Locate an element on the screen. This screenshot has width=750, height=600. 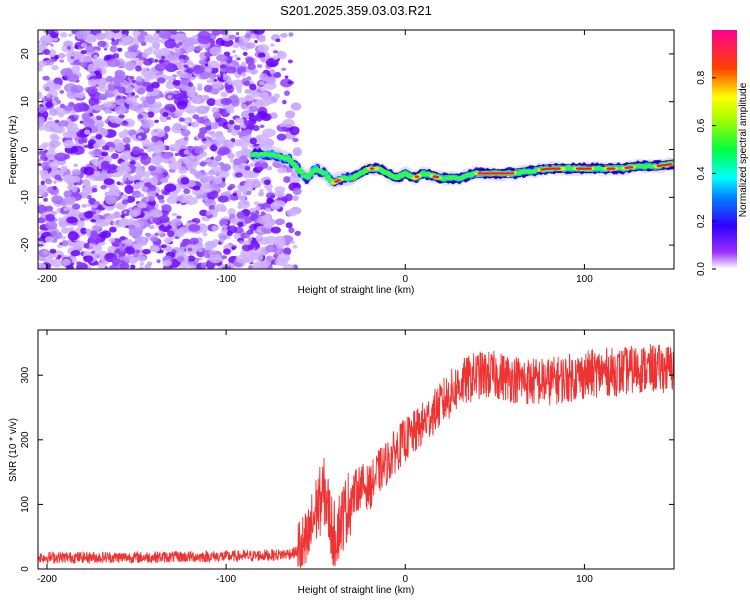
spectrogram-ylabel: Frequency (Hz) is located at coordinates (13, 150).